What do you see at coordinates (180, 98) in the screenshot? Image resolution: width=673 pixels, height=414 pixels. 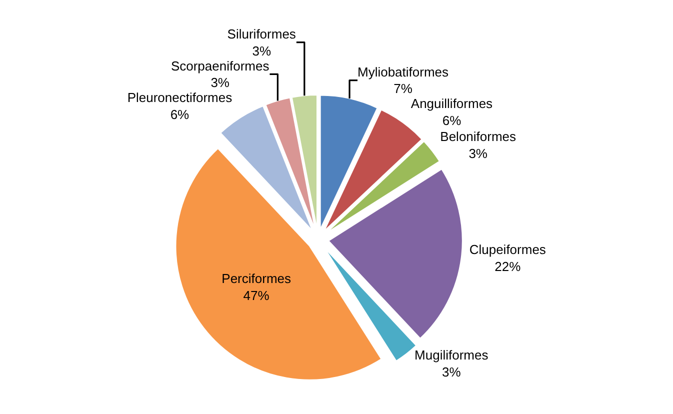 I see `slice-label: Pleuronectiformes` at bounding box center [180, 98].